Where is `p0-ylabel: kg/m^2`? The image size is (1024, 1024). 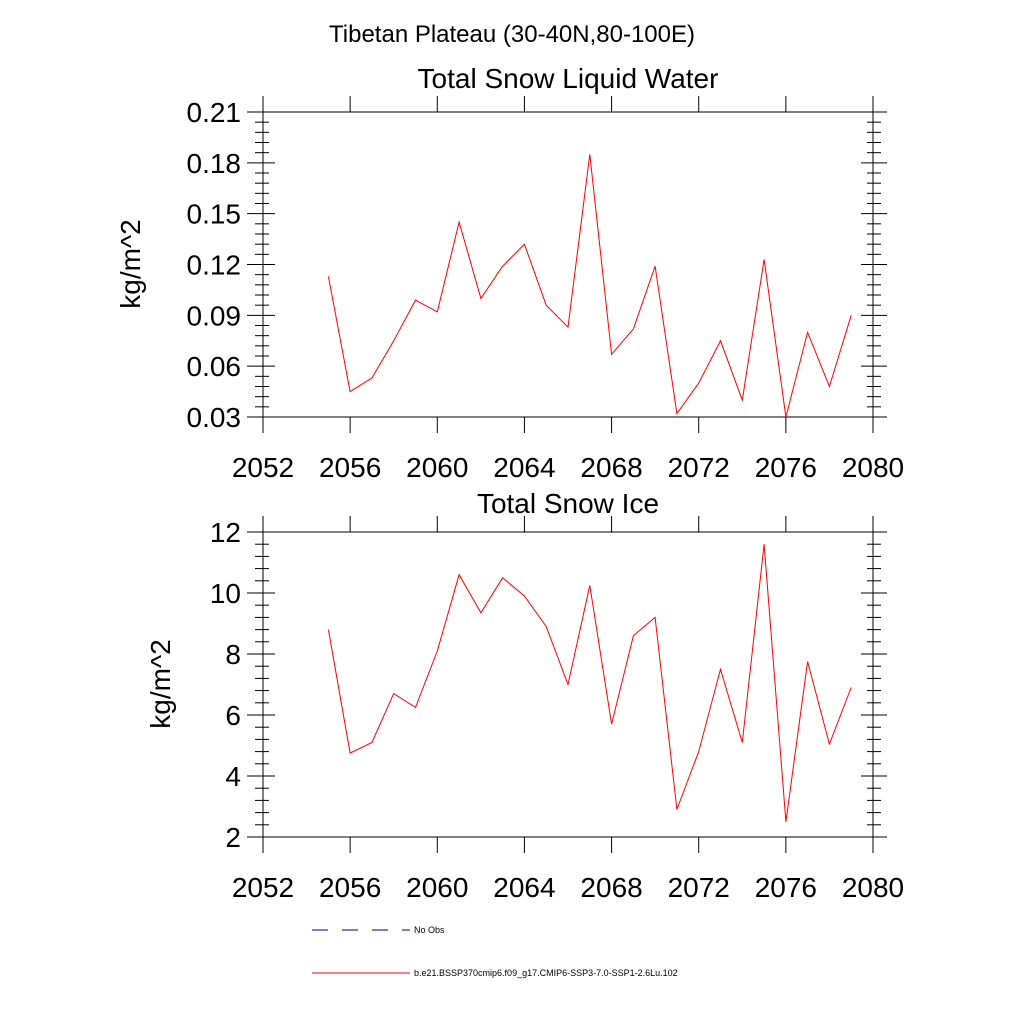
p0-ylabel: kg/m^2 is located at coordinates (130, 263).